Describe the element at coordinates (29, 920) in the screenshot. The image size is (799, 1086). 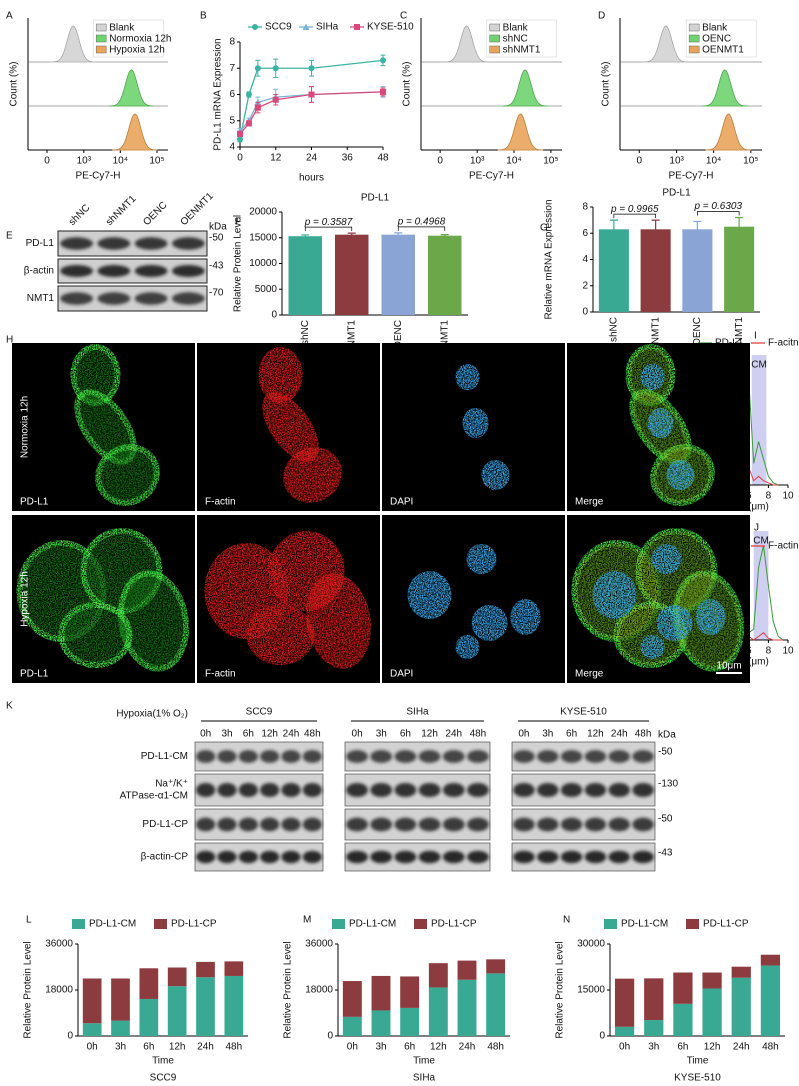
I see `panel-label: L` at that location.